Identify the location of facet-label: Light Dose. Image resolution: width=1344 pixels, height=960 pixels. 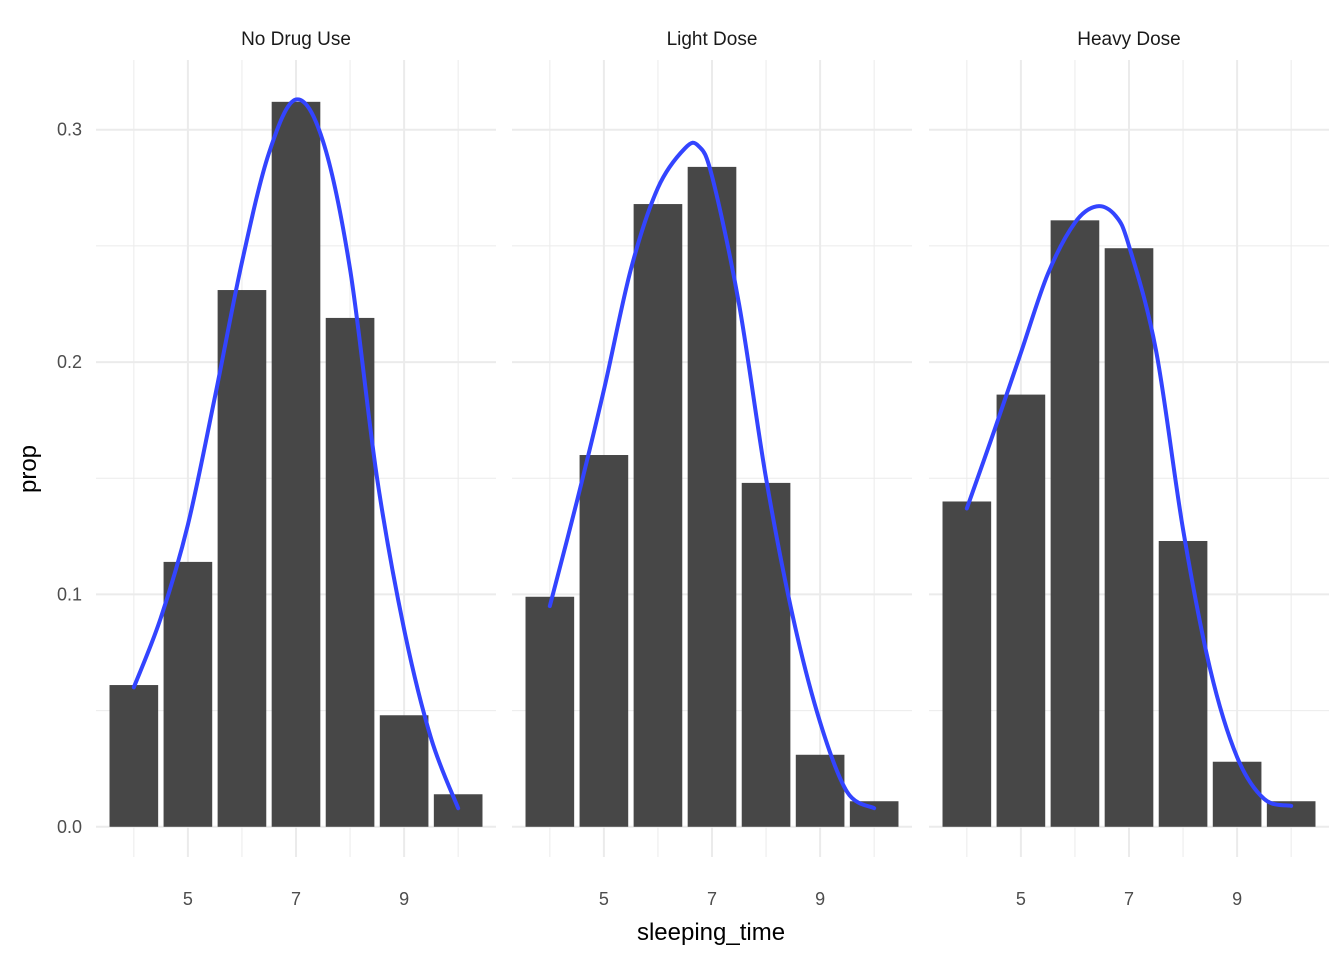
(712, 39).